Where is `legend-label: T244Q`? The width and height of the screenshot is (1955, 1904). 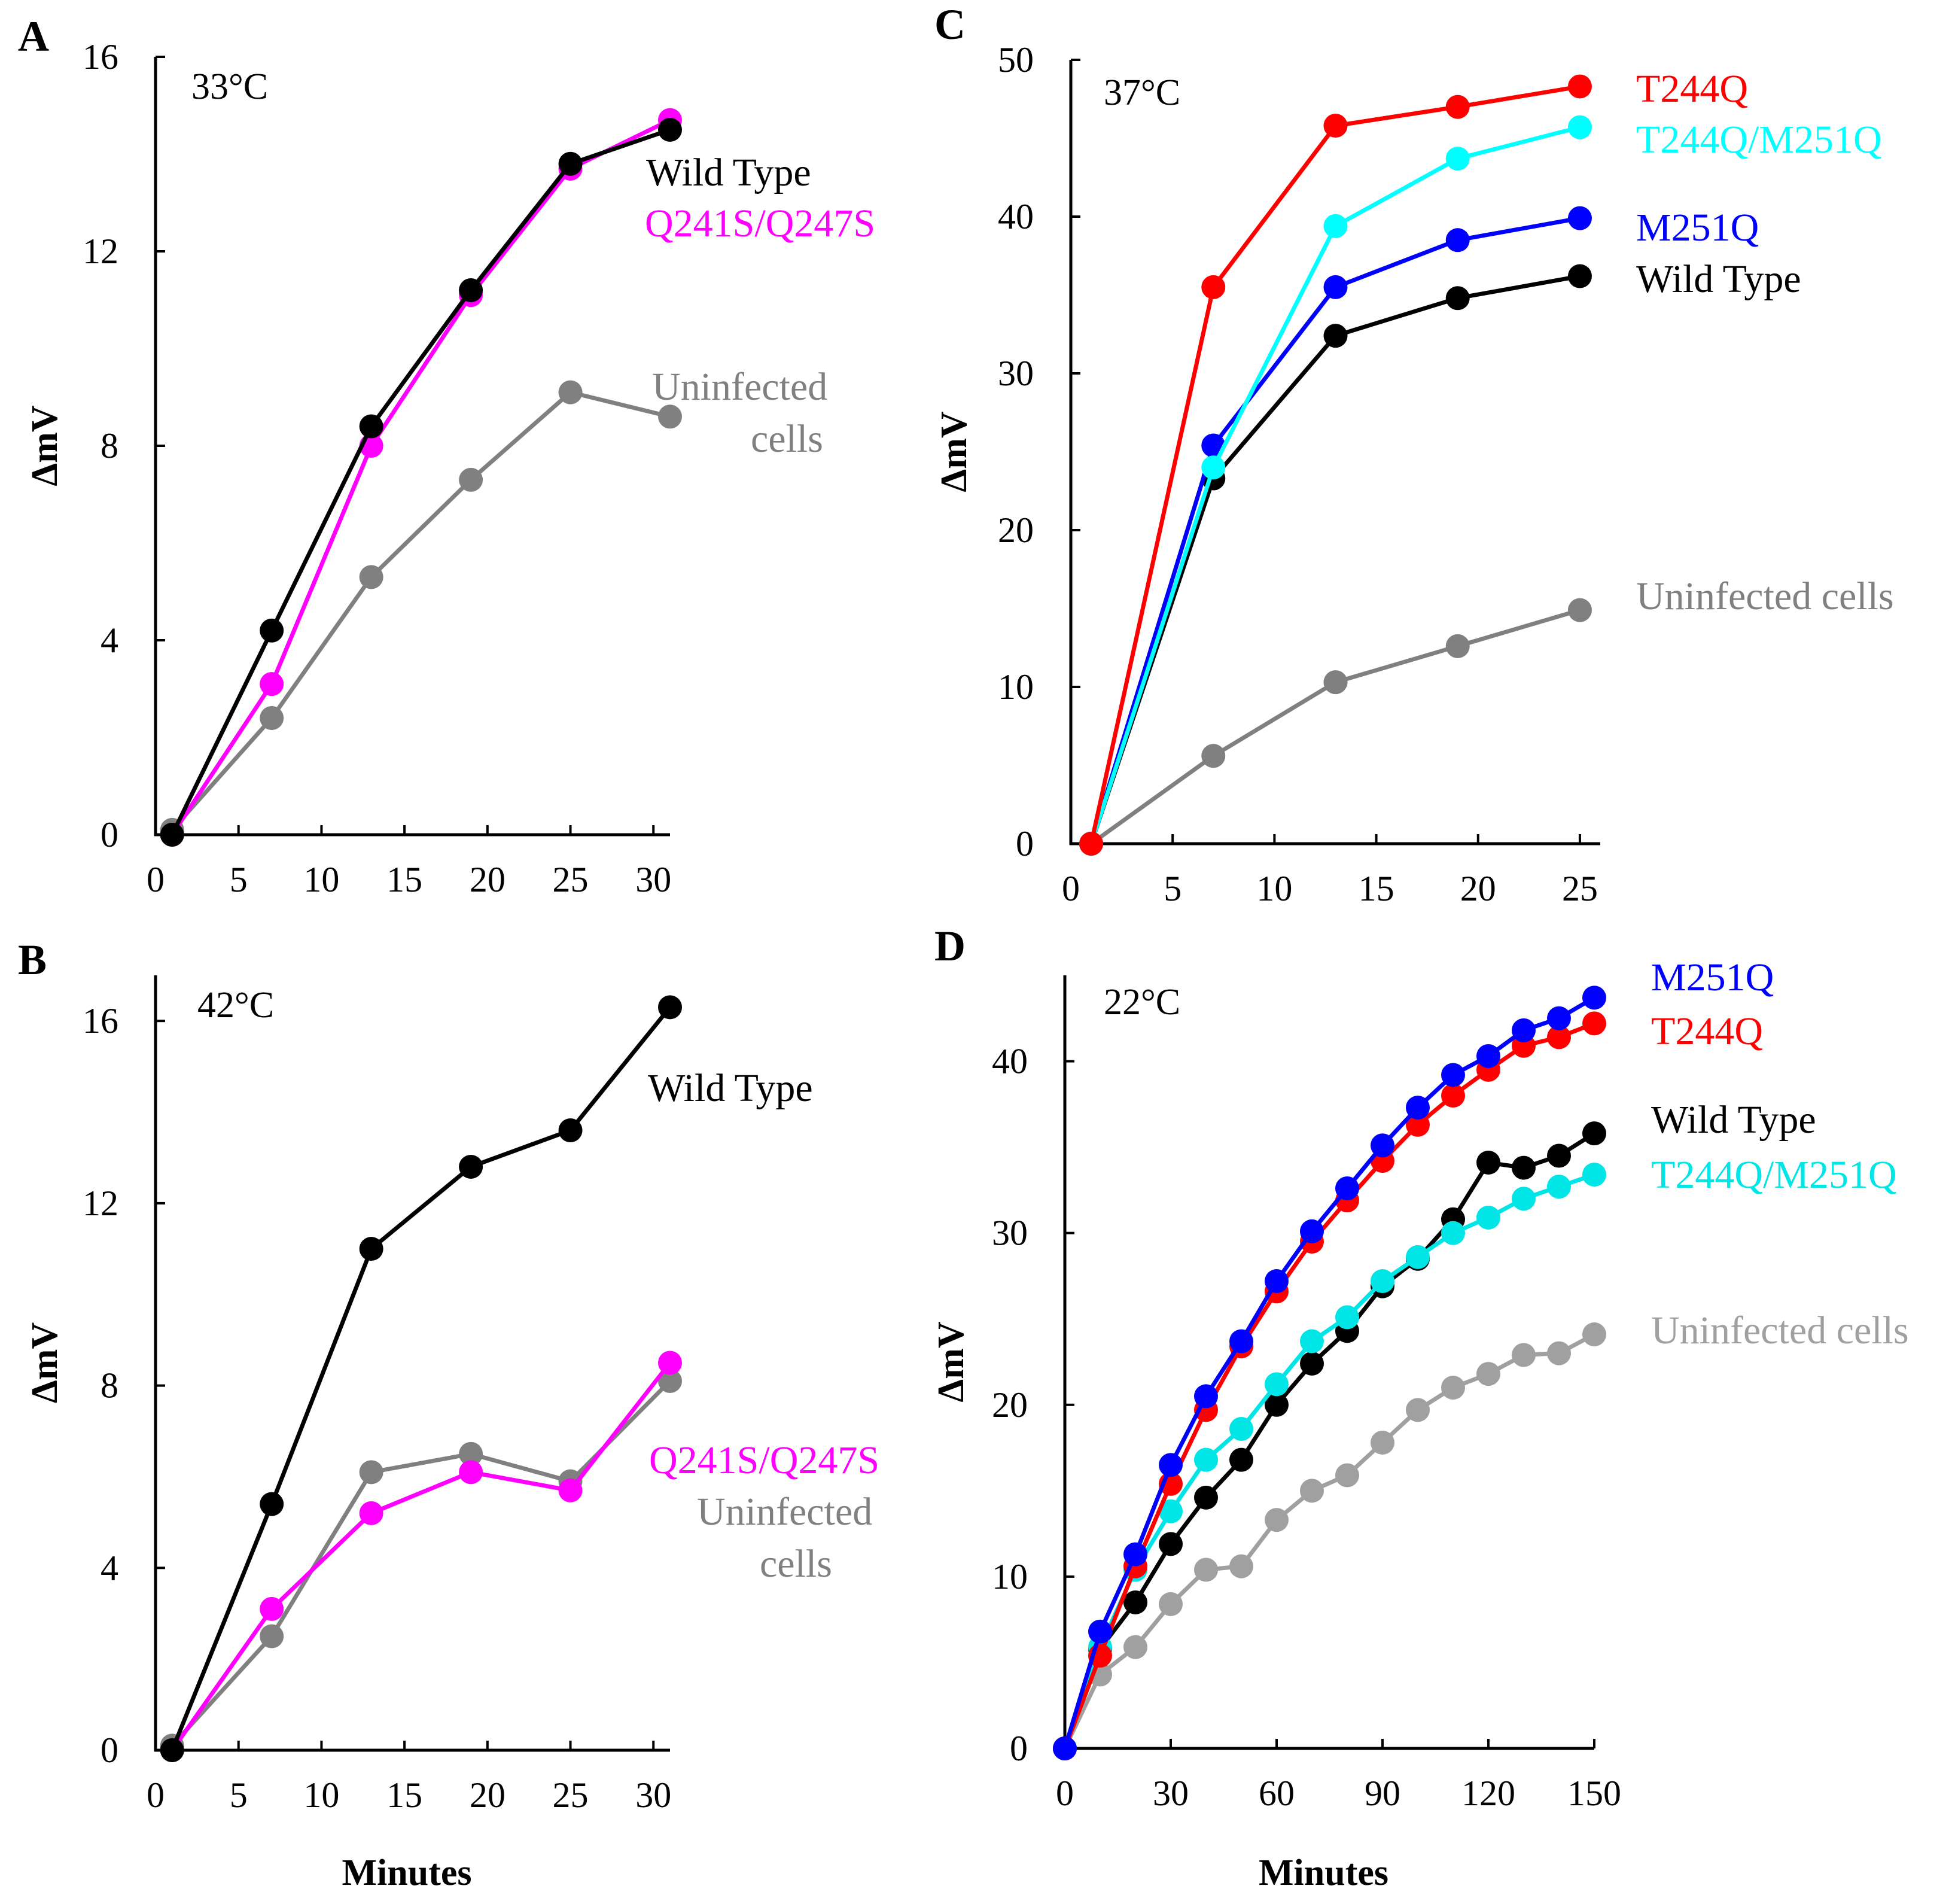 legend-label: T244Q is located at coordinates (1707, 1031).